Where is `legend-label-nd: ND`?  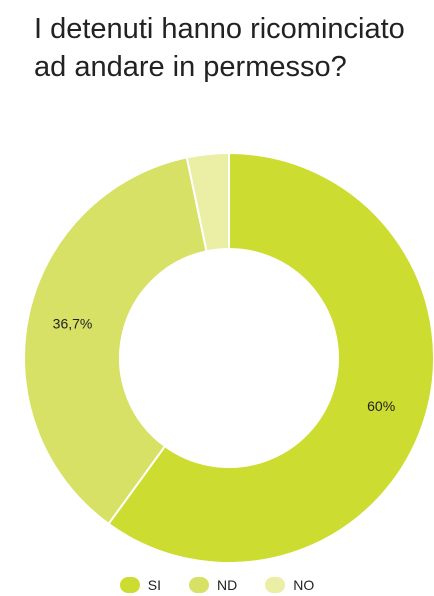
legend-label-nd: ND is located at coordinates (227, 585).